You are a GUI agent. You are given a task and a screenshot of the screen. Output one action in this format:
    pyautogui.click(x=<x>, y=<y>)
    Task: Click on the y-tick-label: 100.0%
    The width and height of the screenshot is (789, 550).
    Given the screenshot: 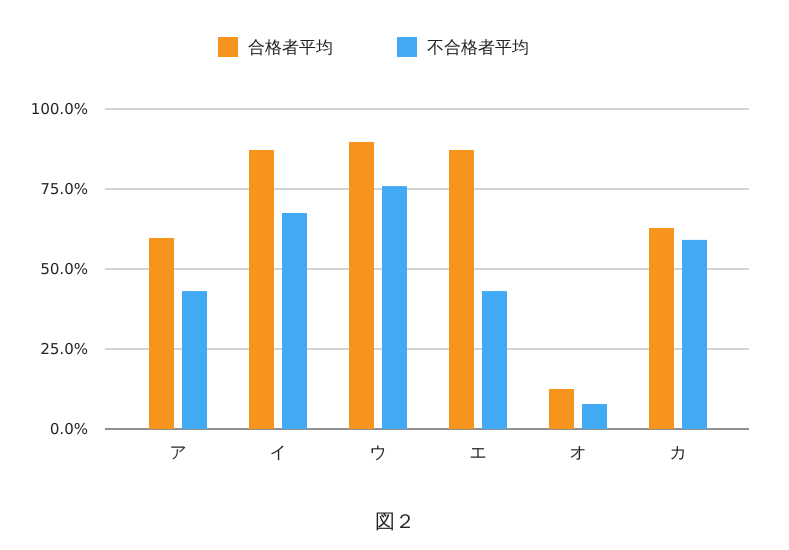 What is the action you would take?
    pyautogui.click(x=59, y=109)
    